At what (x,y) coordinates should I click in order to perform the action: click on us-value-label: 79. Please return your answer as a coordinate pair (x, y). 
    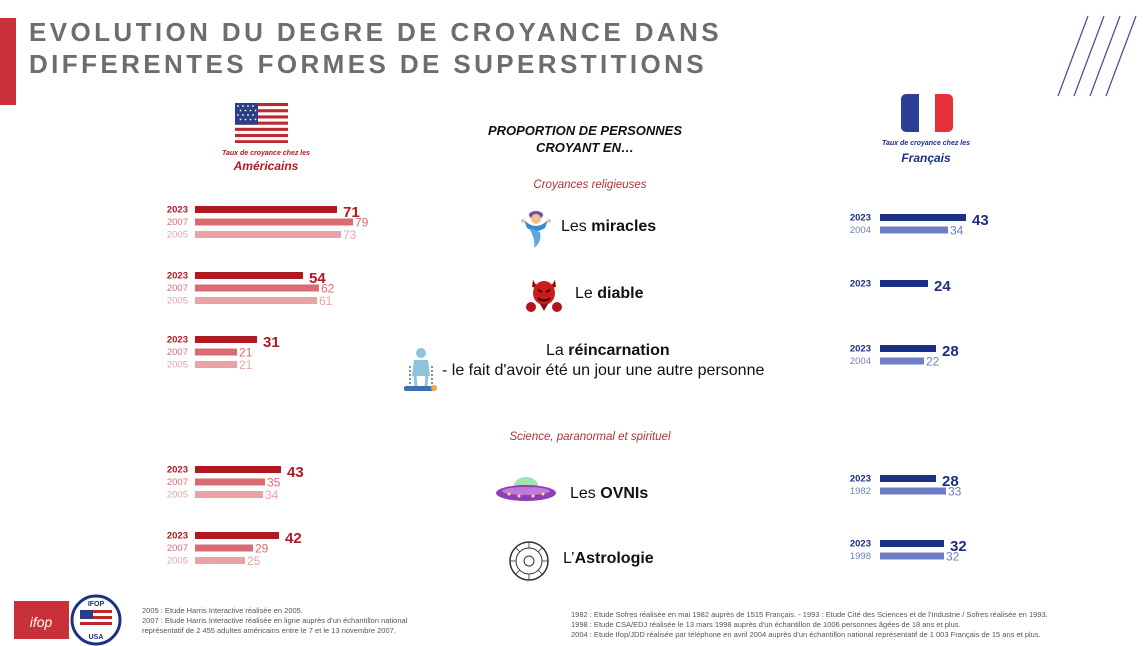
    Looking at the image, I should click on (362, 223).